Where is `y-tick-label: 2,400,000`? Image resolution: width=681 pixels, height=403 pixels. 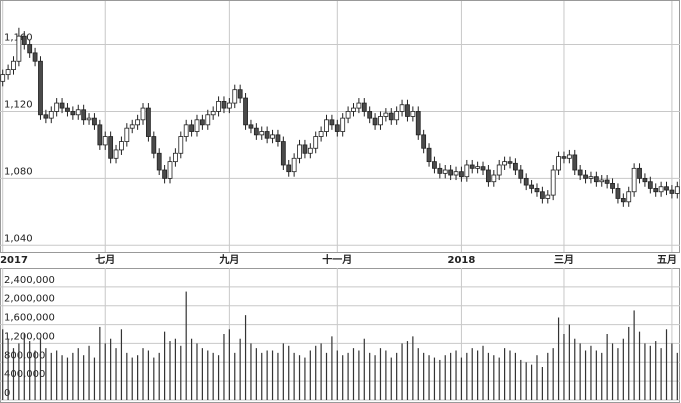
y-tick-label: 2,400,000 is located at coordinates (29, 280).